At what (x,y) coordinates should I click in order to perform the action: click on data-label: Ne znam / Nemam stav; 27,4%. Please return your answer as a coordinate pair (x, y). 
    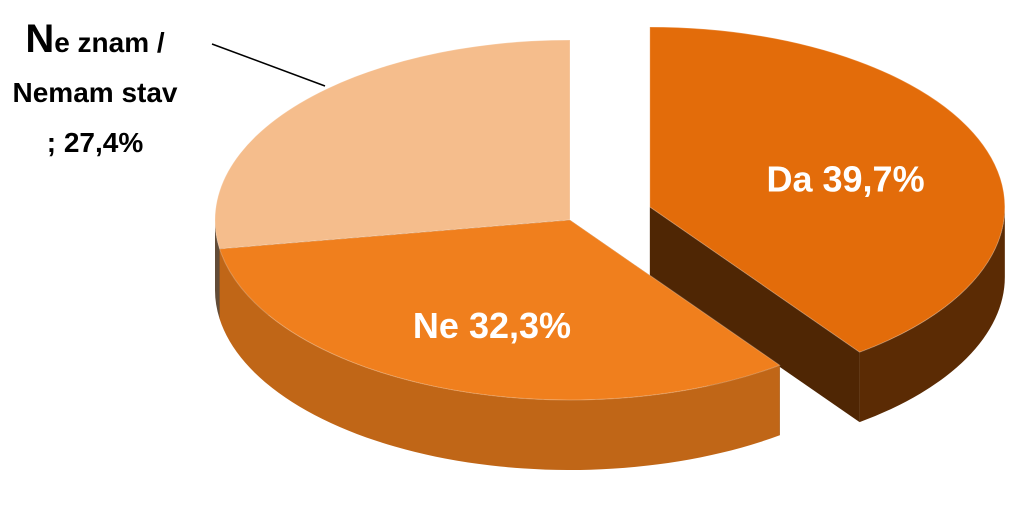
    Looking at the image, I should click on (95, 91).